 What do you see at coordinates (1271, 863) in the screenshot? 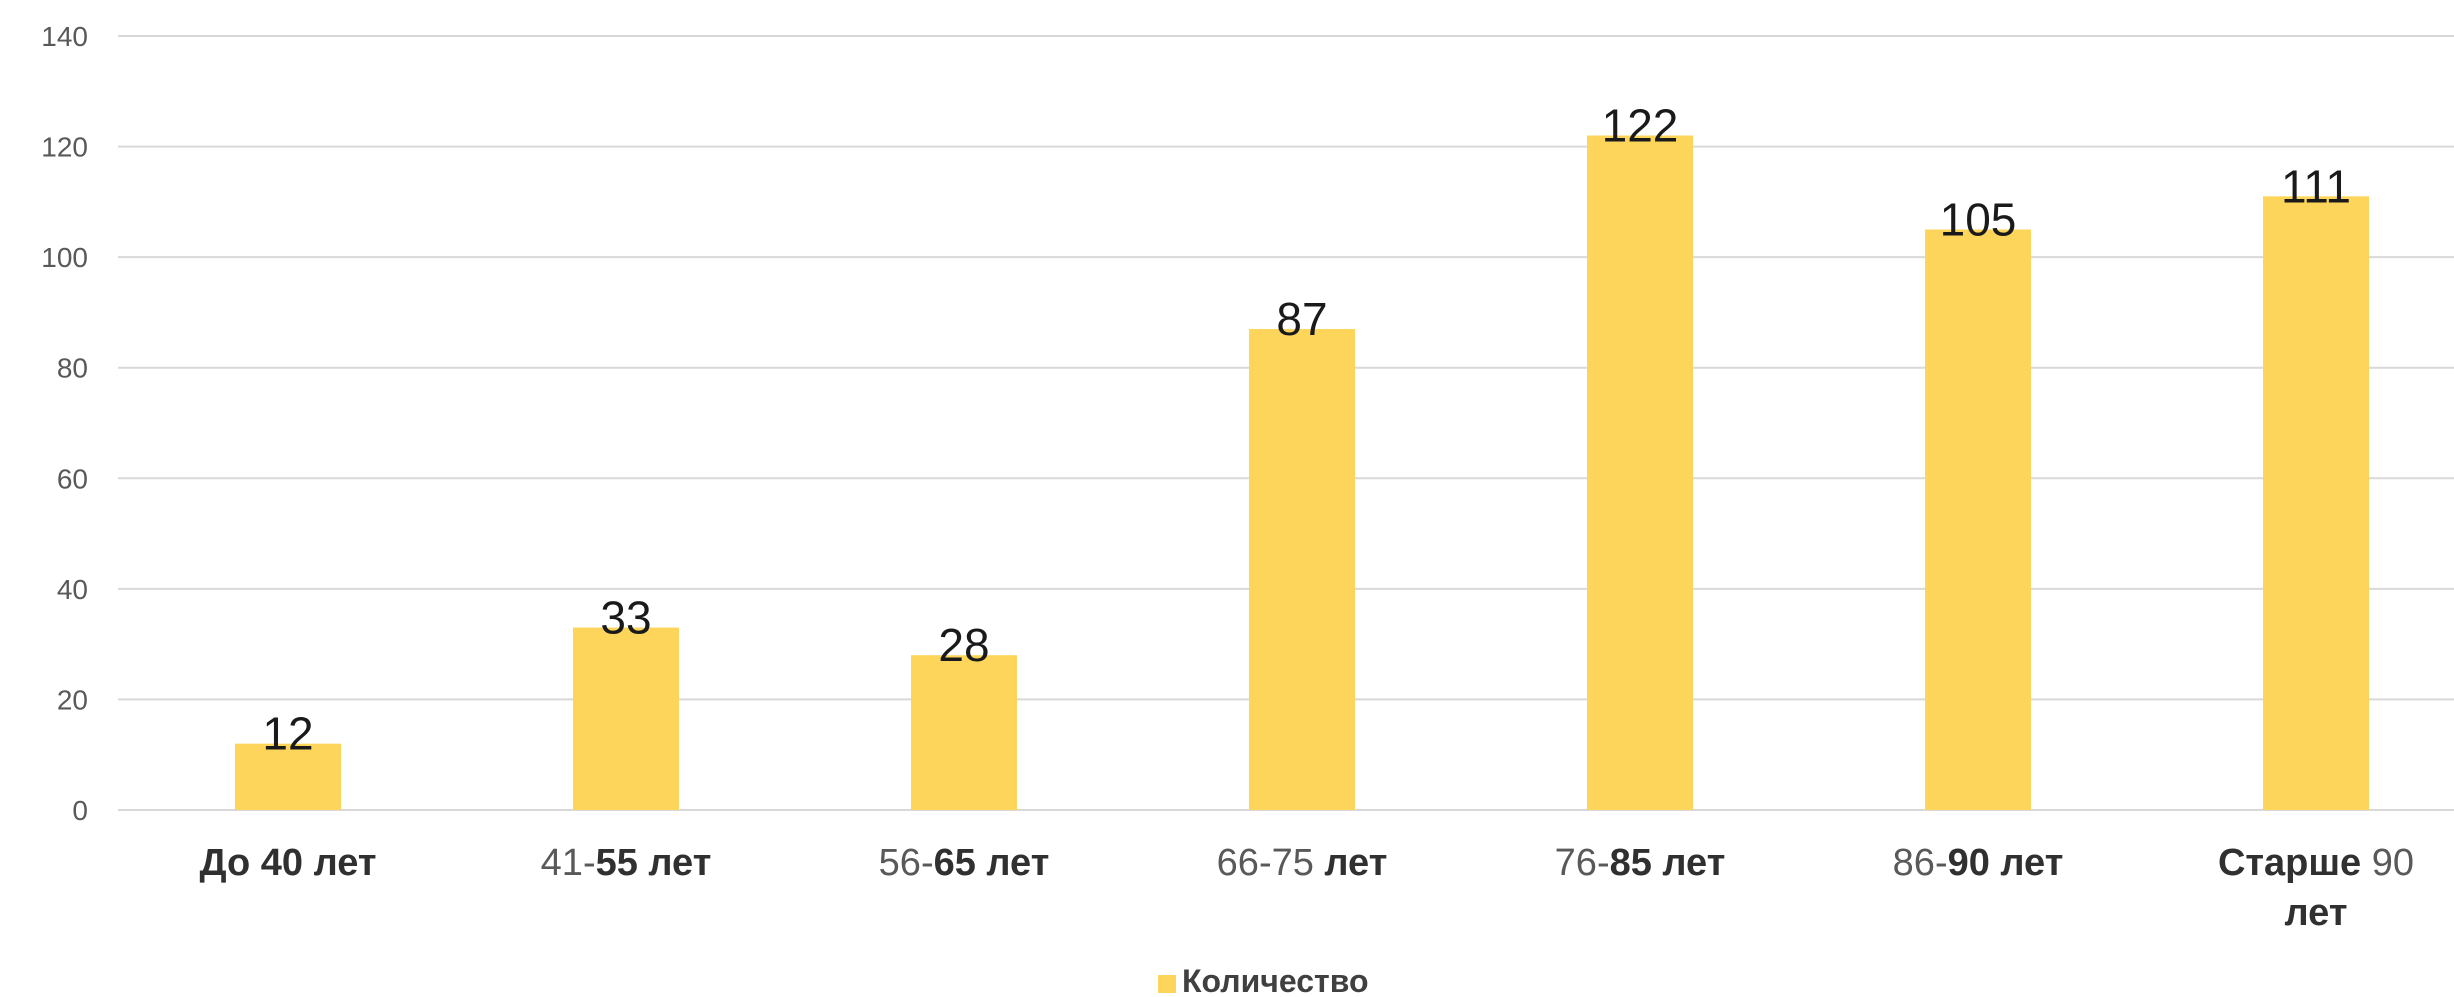
I see `x-tick-label-part: 66-75` at bounding box center [1271, 863].